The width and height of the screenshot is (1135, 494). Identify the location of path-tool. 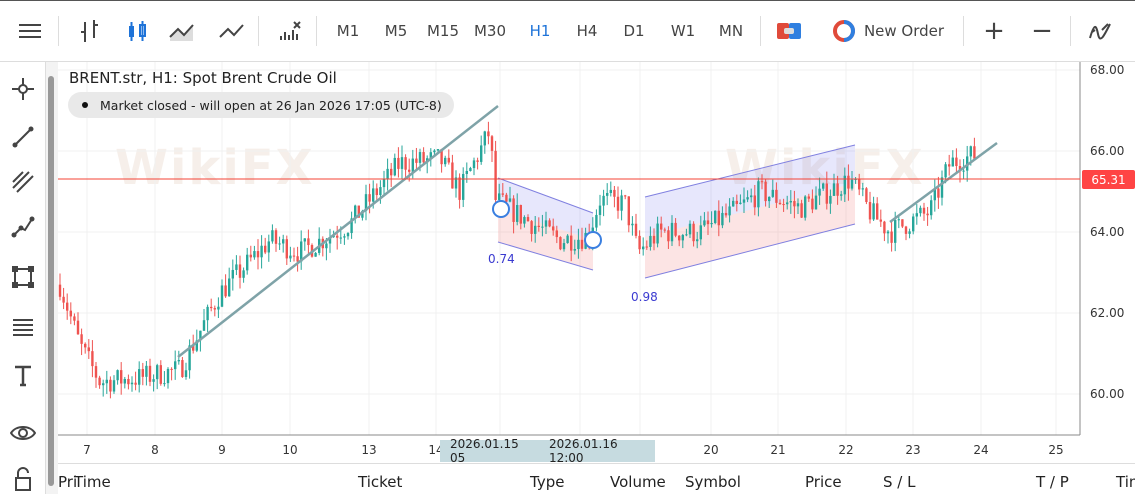
(23, 227).